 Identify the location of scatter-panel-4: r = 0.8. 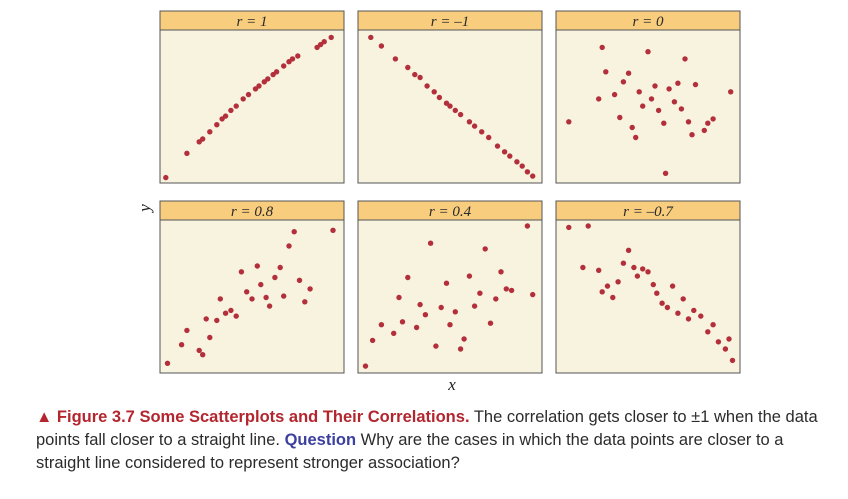
(252, 287).